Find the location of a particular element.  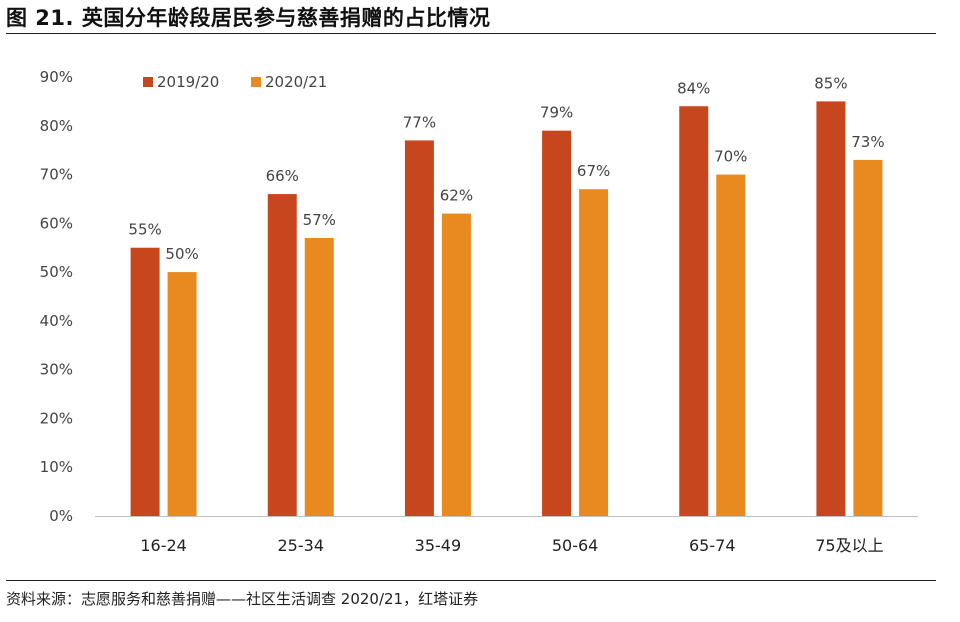

y-tick-label: 80% is located at coordinates (56, 126).